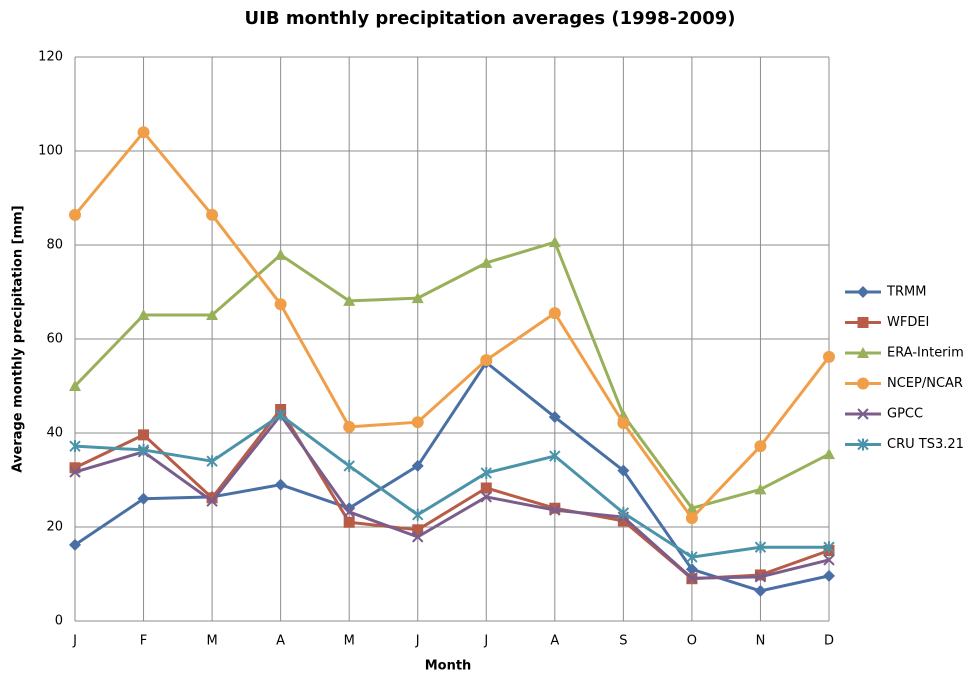 This screenshot has height=679, width=972. Describe the element at coordinates (54, 245) in the screenshot. I see `y-tick-label: 80` at that location.